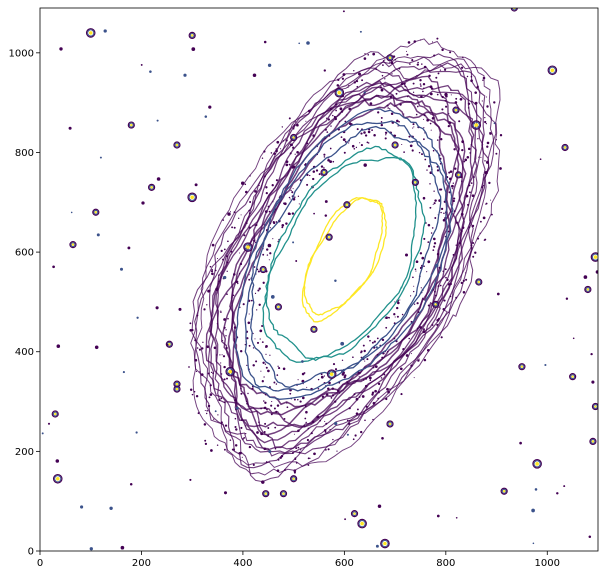  Describe the element at coordinates (24, 452) in the screenshot. I see `y-tick-label: 200` at that location.